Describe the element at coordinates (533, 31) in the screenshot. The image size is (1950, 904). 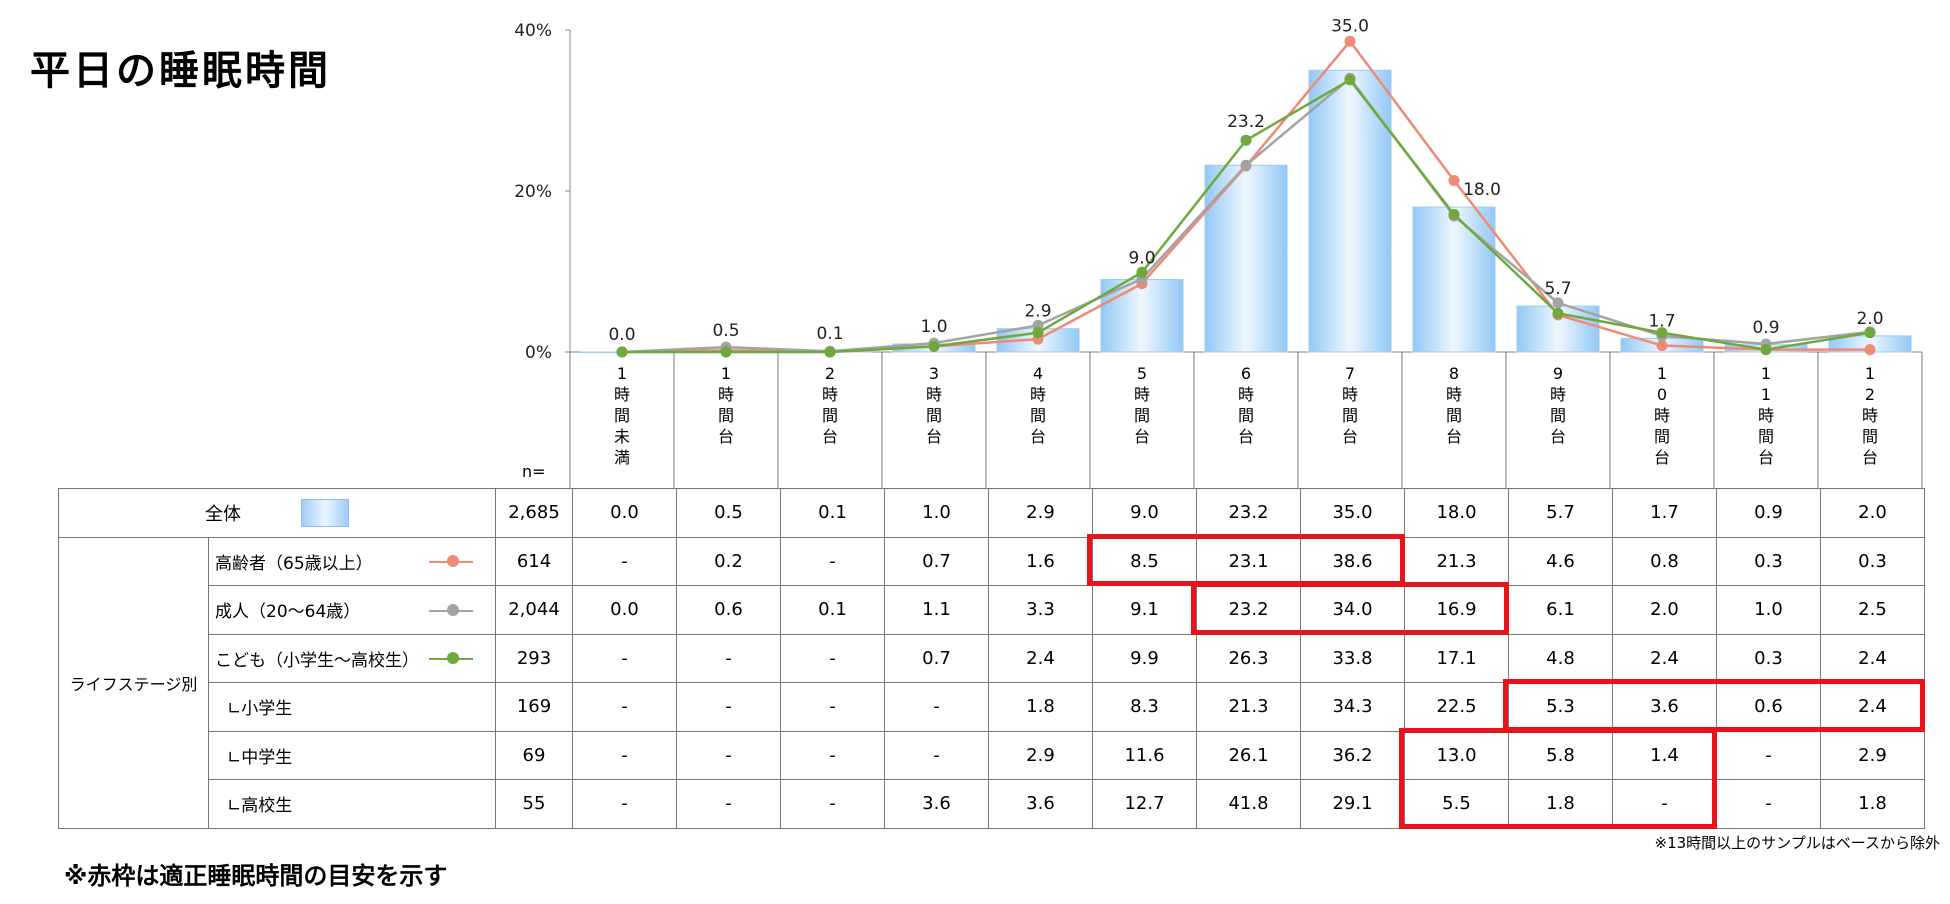
I see `y-tick-label: 40%` at that location.